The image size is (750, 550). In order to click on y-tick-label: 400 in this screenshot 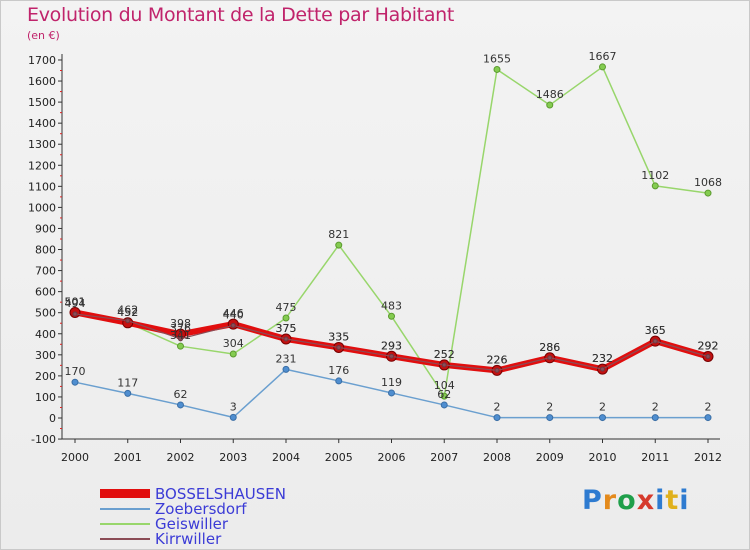, I will do `click(45, 334)`.